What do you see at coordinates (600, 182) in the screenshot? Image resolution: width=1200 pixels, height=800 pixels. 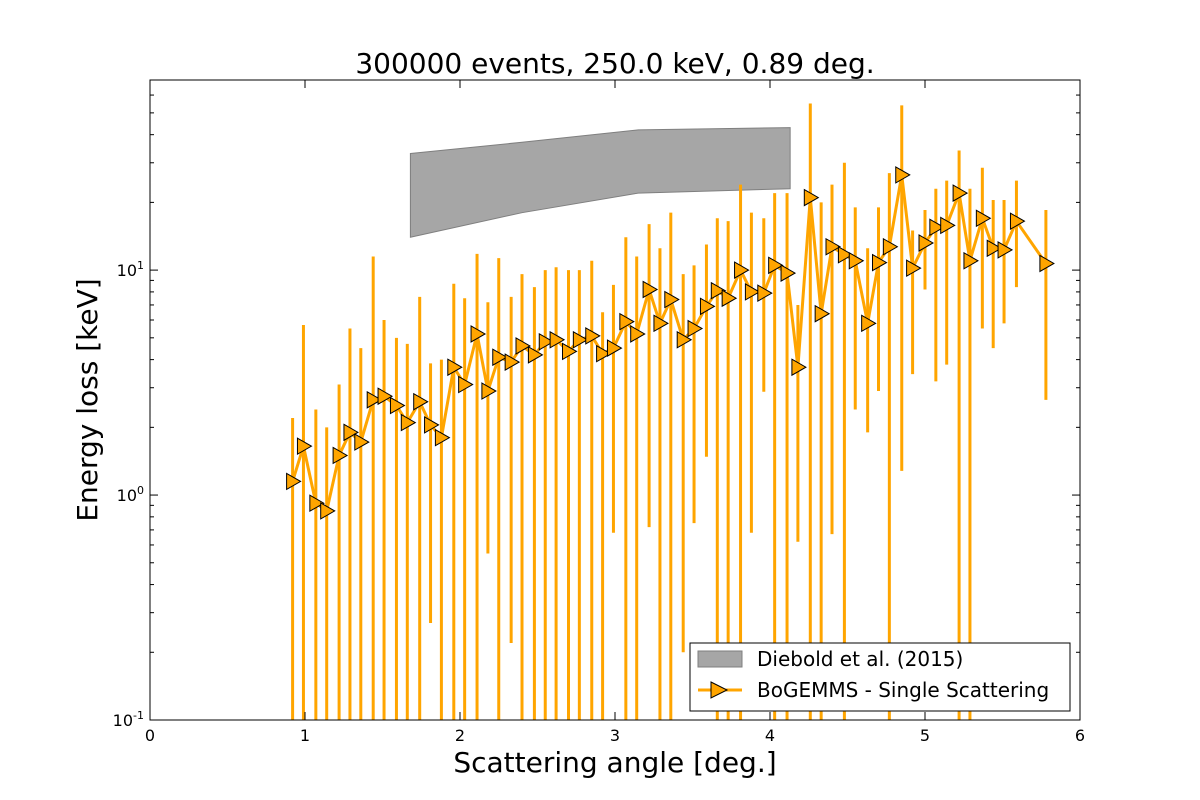 I see `diebold-band` at bounding box center [600, 182].